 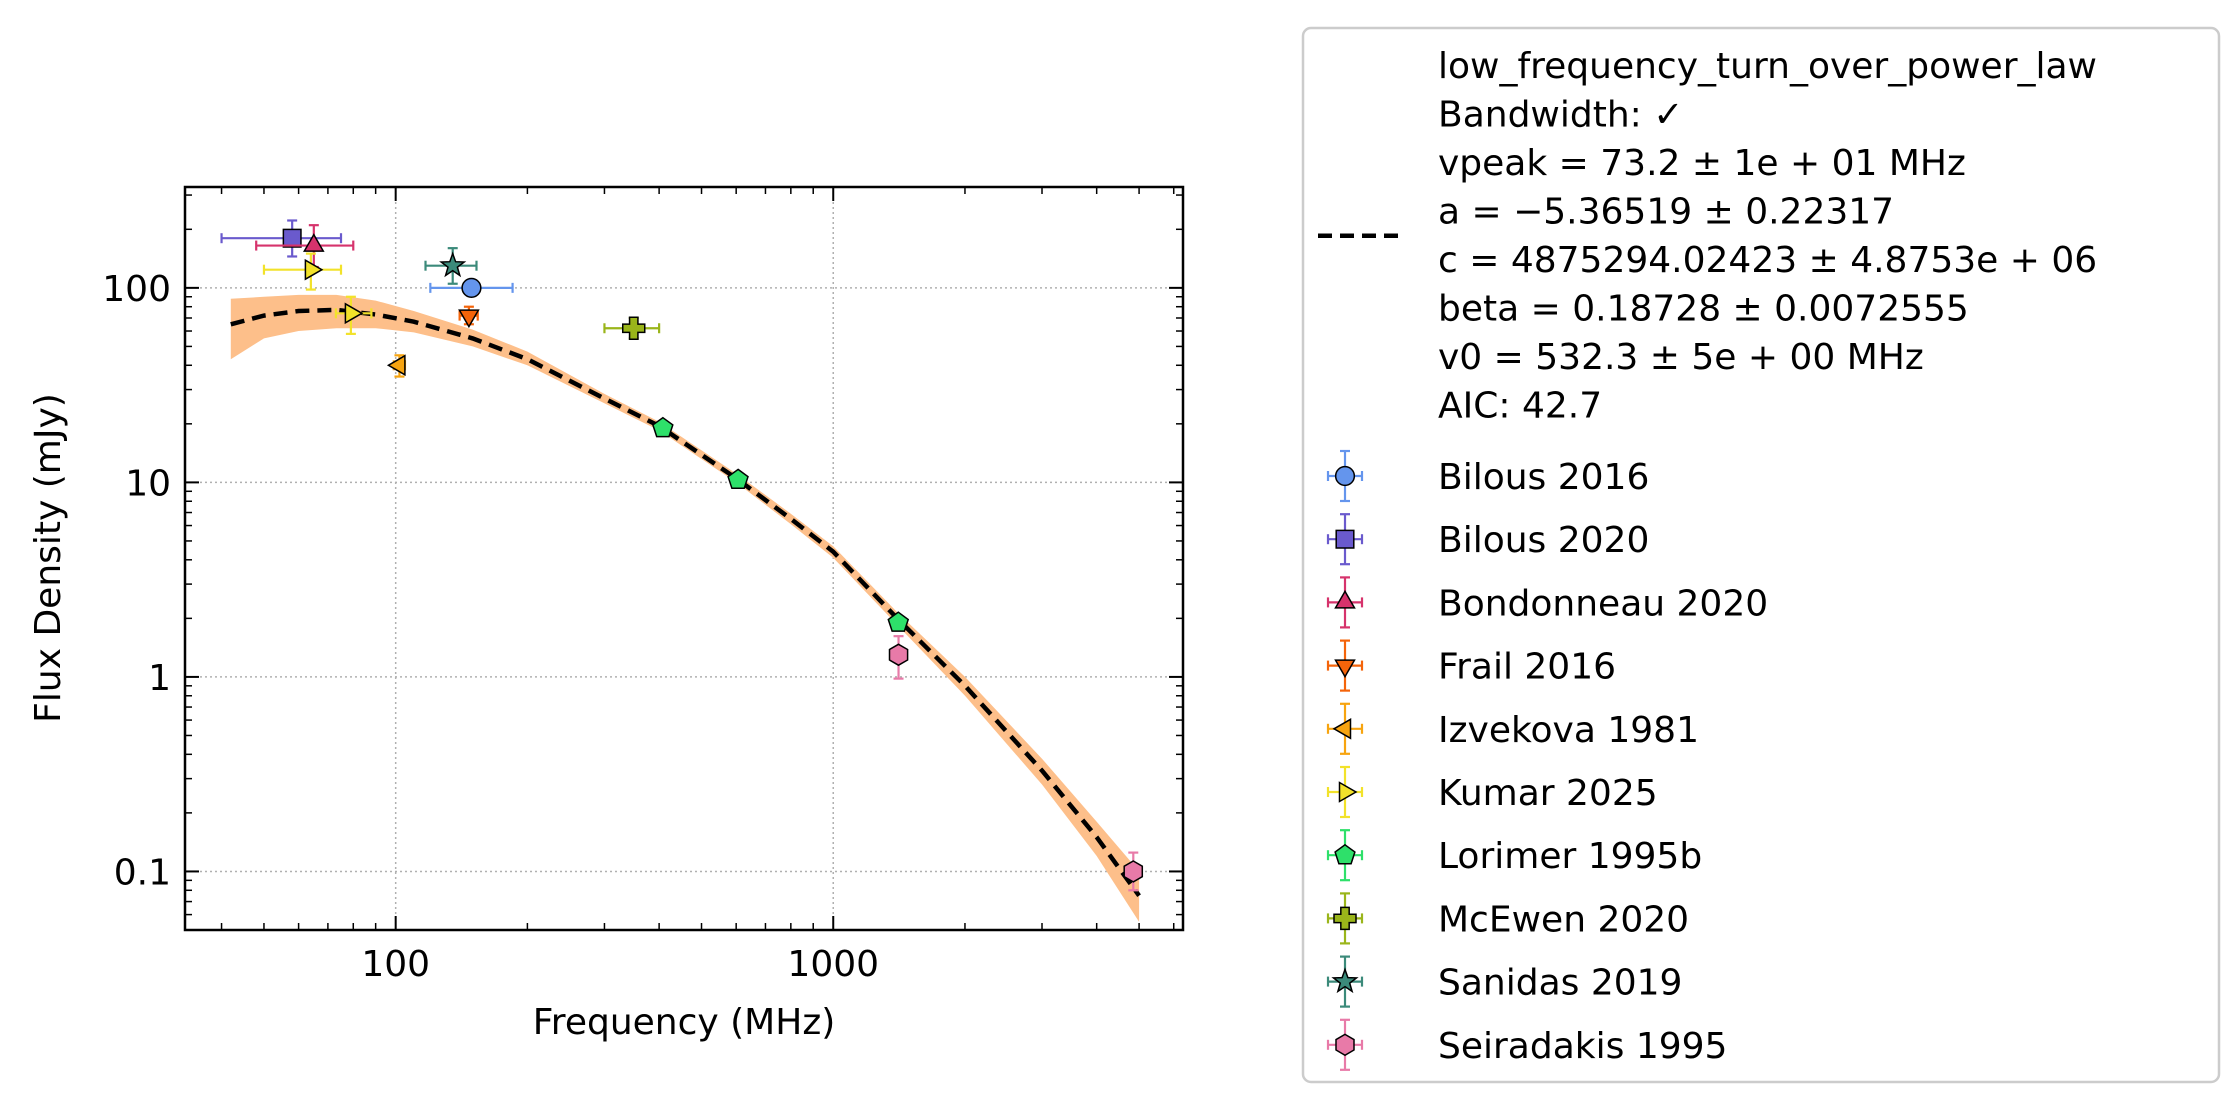 What do you see at coordinates (1582, 1046) in the screenshot?
I see `legend-label: Seiradakis 1995` at bounding box center [1582, 1046].